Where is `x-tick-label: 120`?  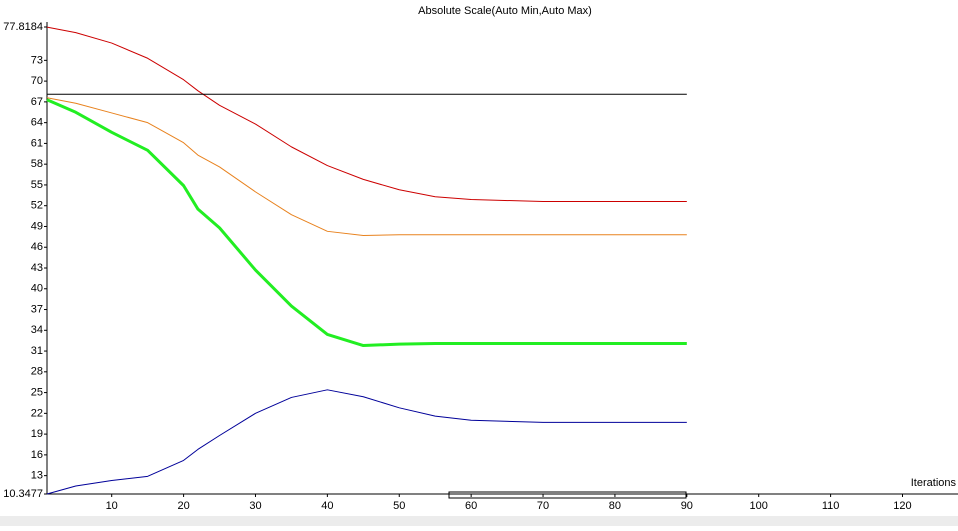
x-tick-label: 120 is located at coordinates (902, 506).